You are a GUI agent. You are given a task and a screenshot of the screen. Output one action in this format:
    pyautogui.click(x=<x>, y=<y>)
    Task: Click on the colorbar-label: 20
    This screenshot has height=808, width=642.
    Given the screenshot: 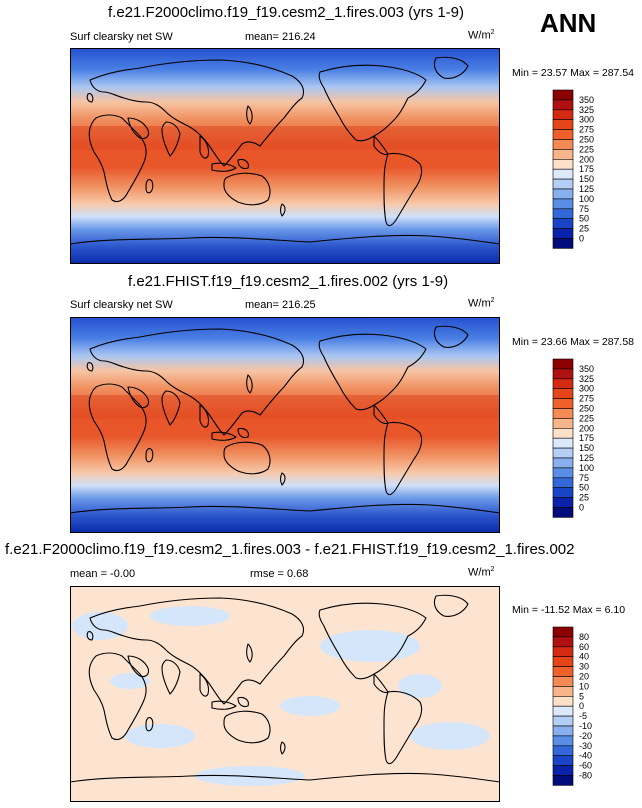 What is the action you would take?
    pyautogui.click(x=584, y=677)
    